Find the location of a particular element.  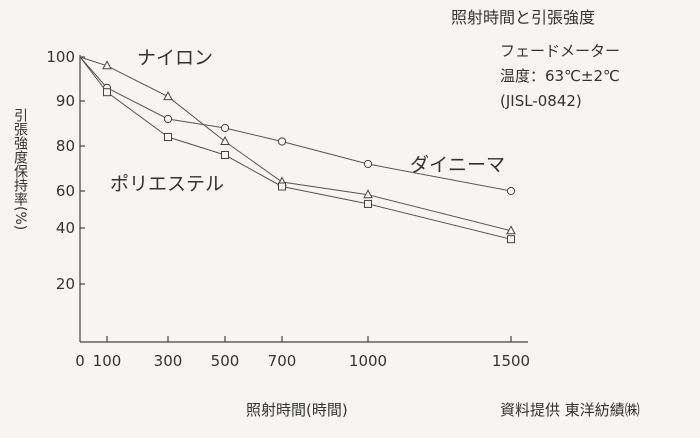

y-ticks: 20 40 60 80 90 100 is located at coordinates (65, 170).